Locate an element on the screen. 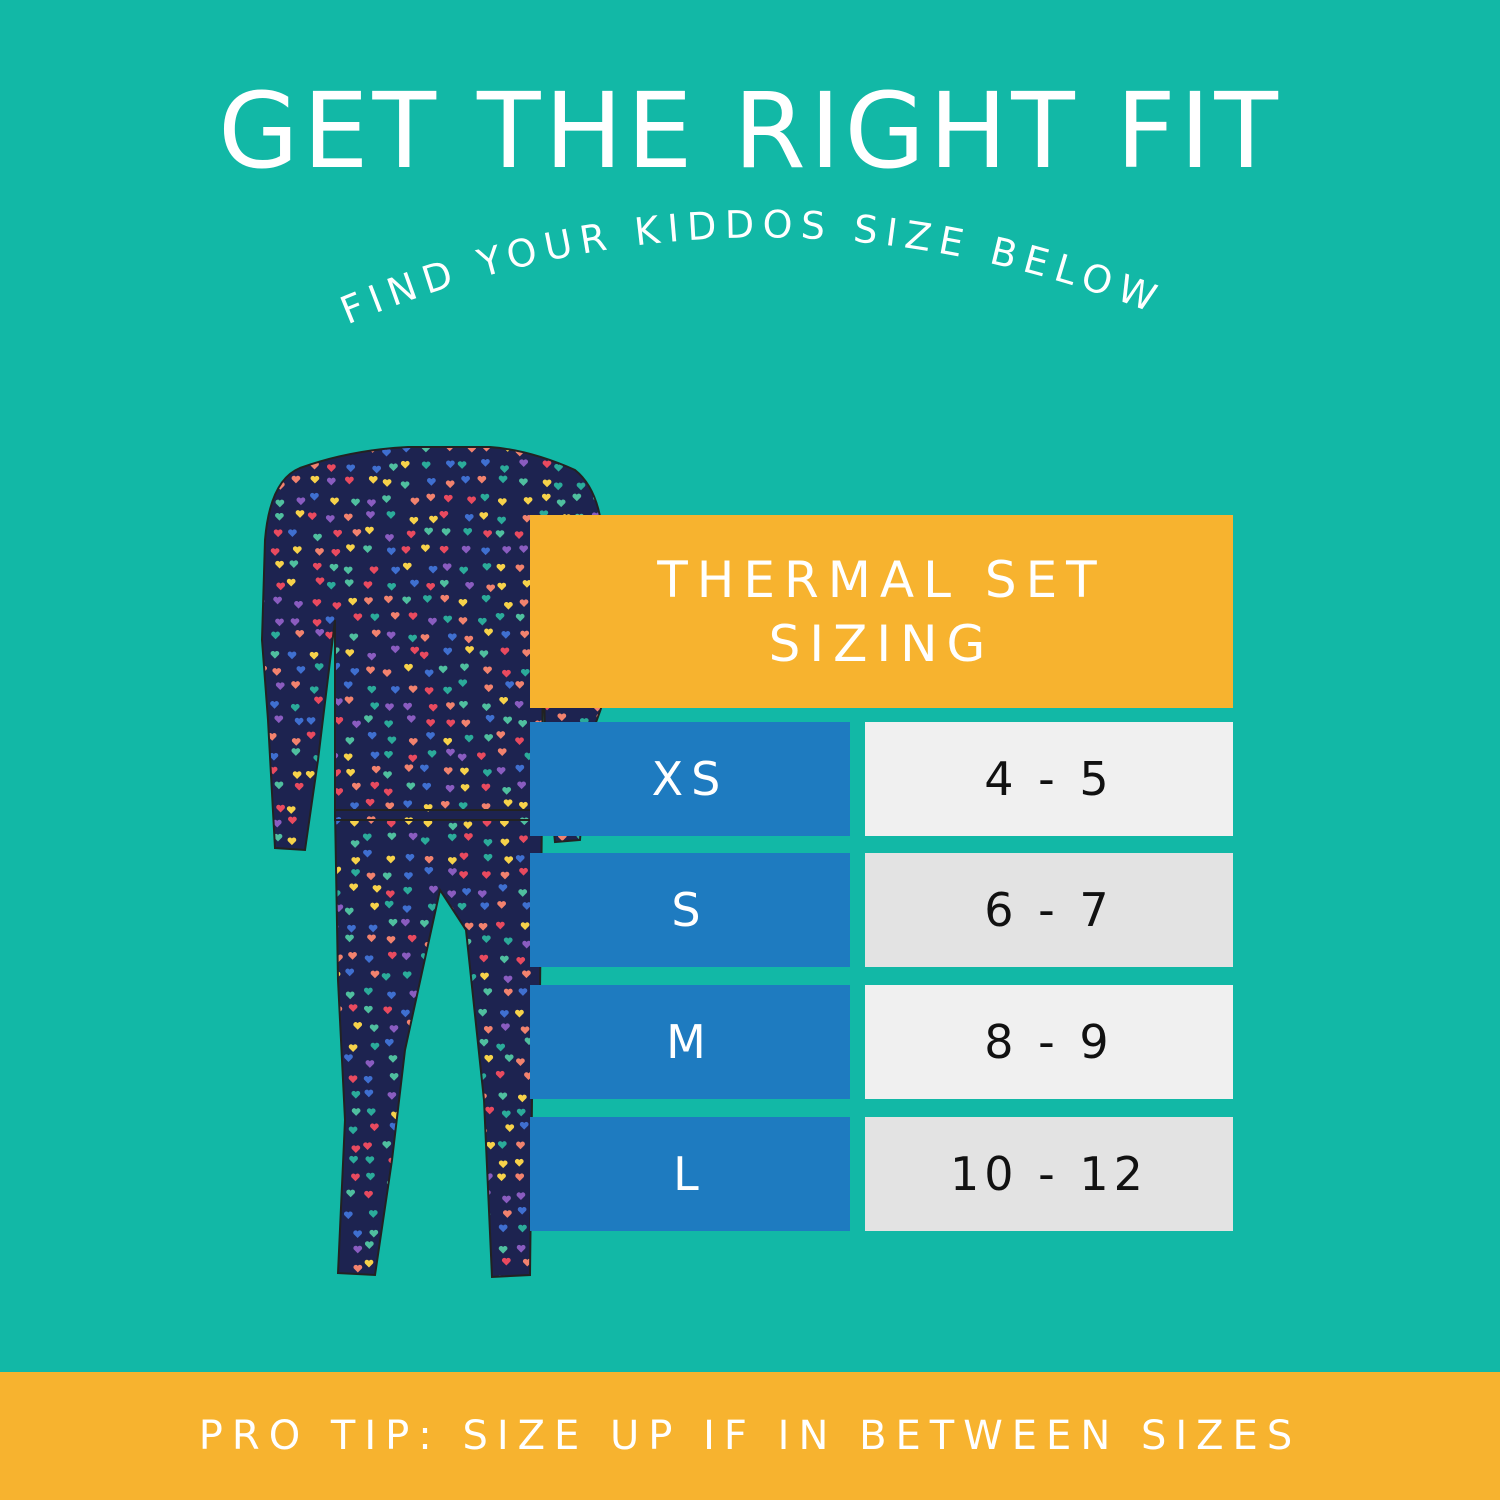 The height and width of the screenshot is (1500, 1500). size-cell: L is located at coordinates (690, 1174).